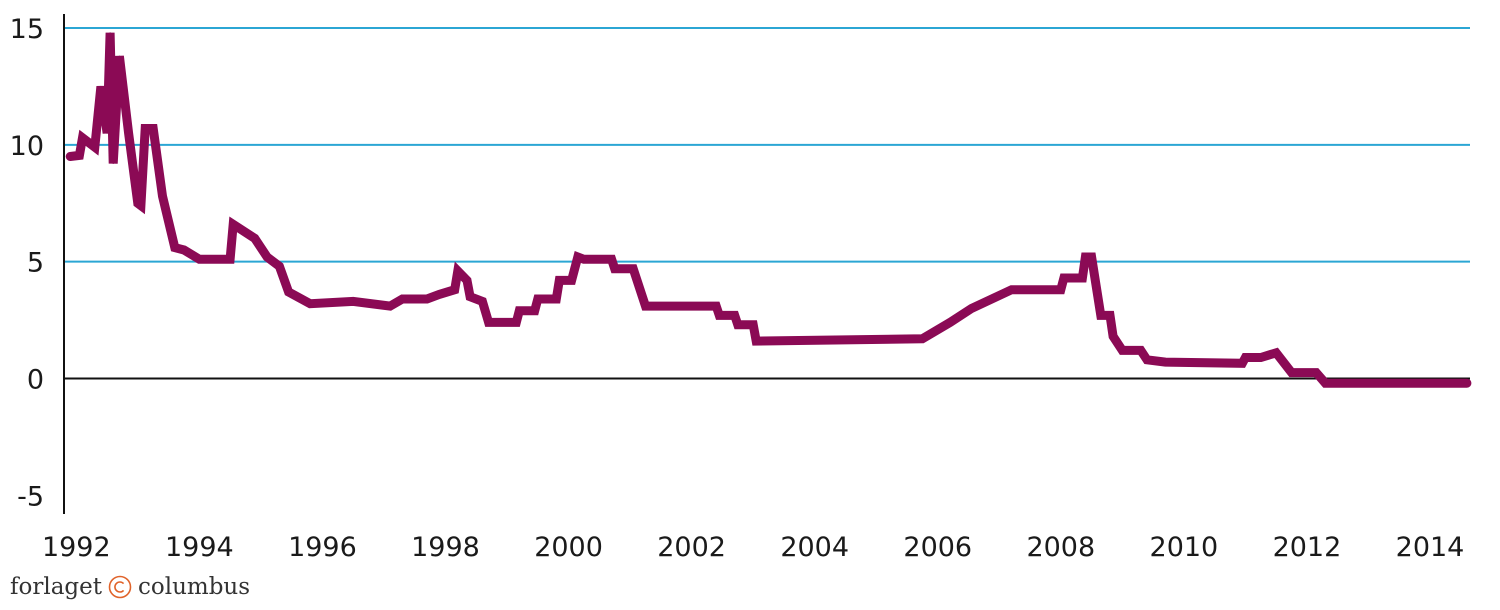  Describe the element at coordinates (56, 587) in the screenshot. I see `brand-name-left: forlaget` at that location.